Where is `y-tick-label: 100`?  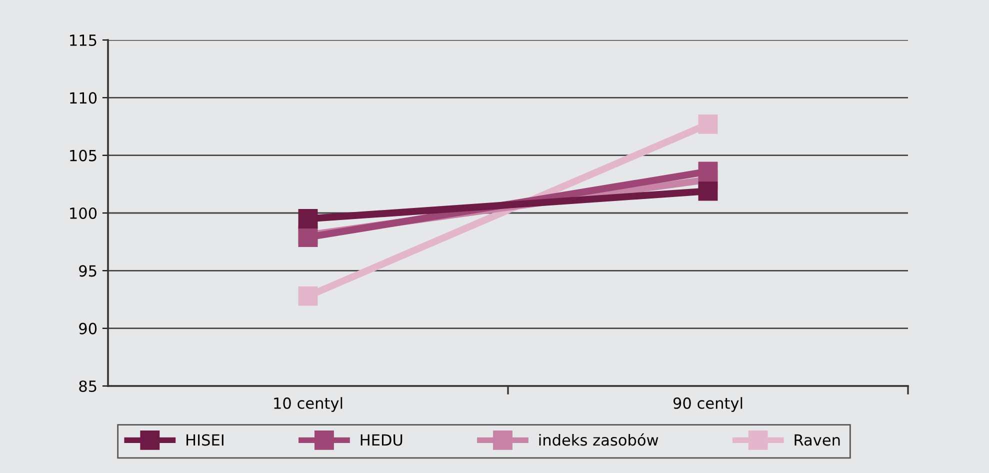 y-tick-label: 100 is located at coordinates (83, 213).